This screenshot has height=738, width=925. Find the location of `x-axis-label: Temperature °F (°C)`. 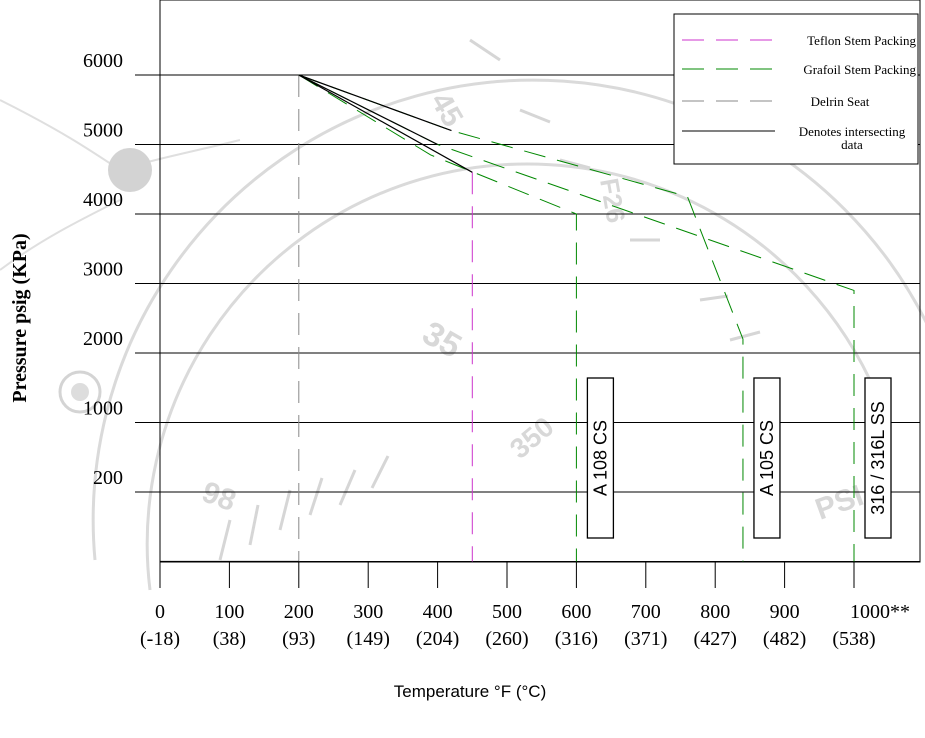

x-axis-label: Temperature °F (°C) is located at coordinates (470, 691).